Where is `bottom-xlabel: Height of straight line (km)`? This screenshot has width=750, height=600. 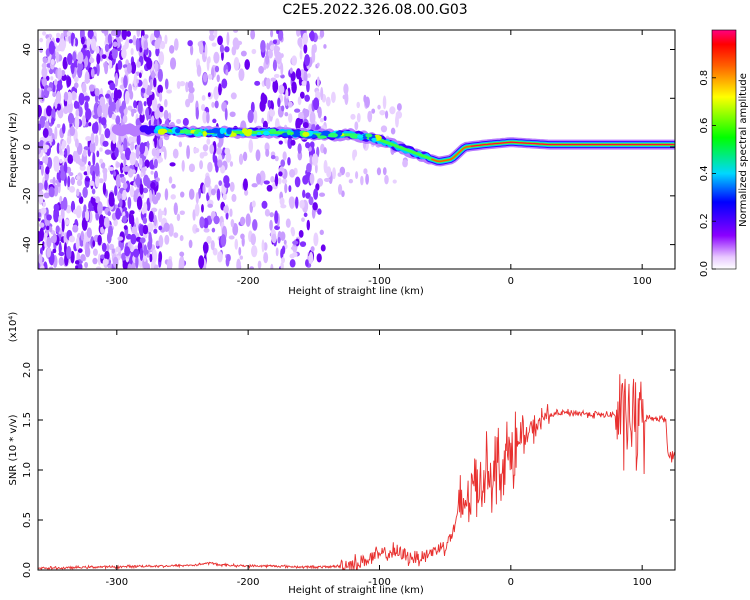
bottom-xlabel: Height of straight line (km) is located at coordinates (356, 590).